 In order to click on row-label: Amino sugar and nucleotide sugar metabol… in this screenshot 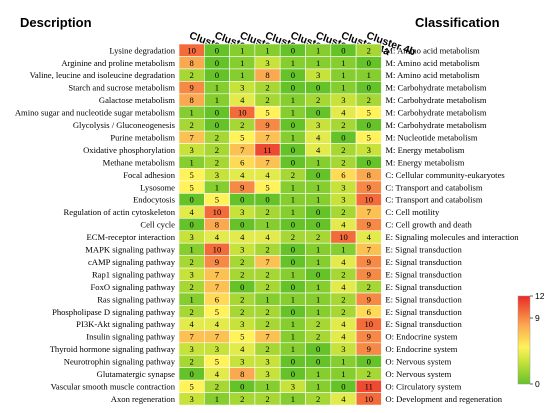, I will do `click(95, 113)`.